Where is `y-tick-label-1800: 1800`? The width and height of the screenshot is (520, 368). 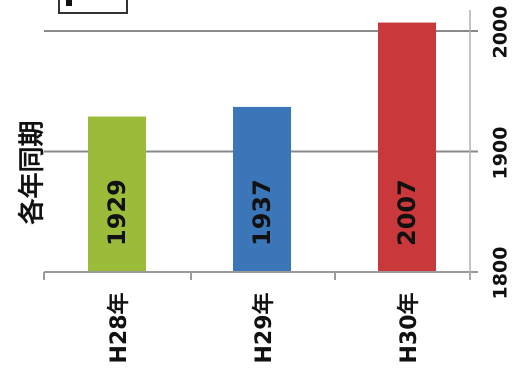
y-tick-label-1800: 1800 is located at coordinates (500, 273).